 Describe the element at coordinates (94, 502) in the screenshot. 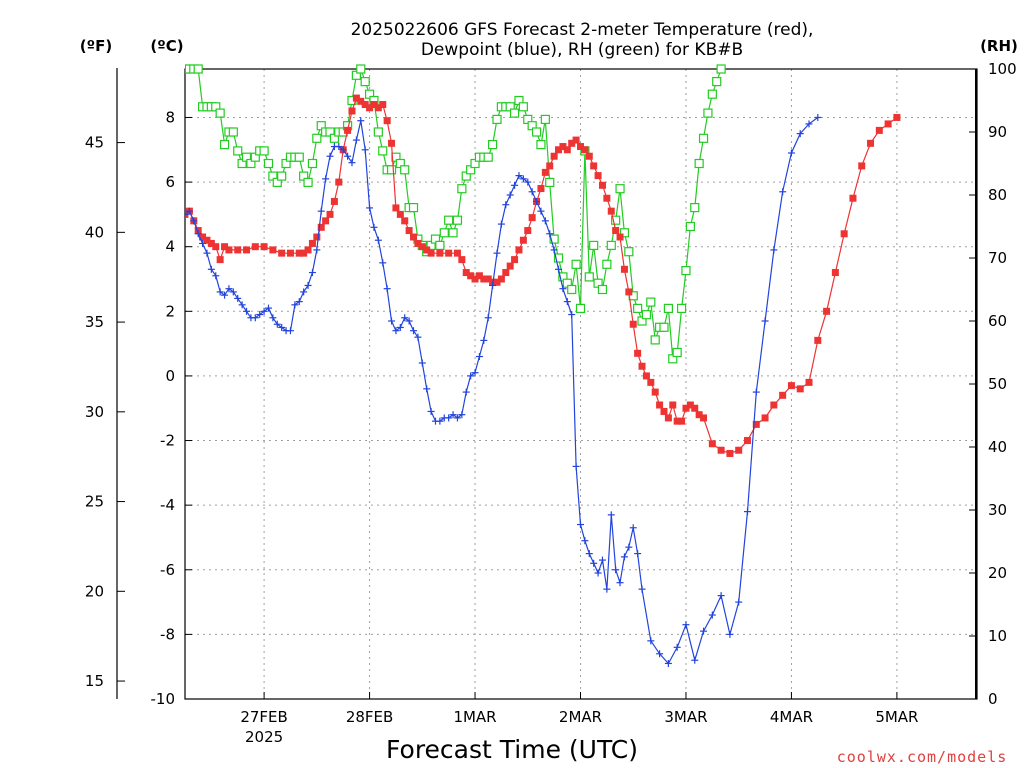

I see `fahrenheit-tick-label: 25` at that location.